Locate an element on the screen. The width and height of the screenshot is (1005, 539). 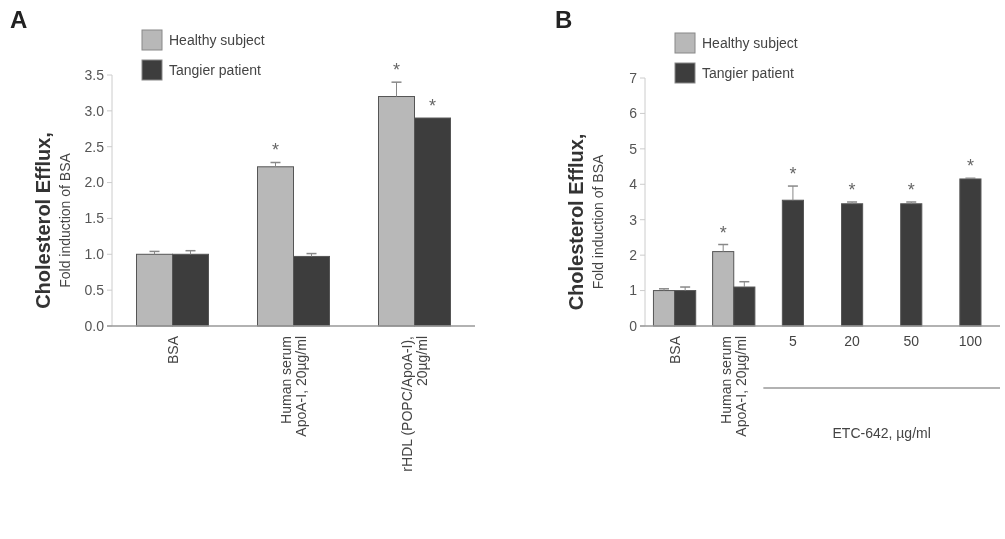
x-tick-label: 20 is located at coordinates (852, 341).